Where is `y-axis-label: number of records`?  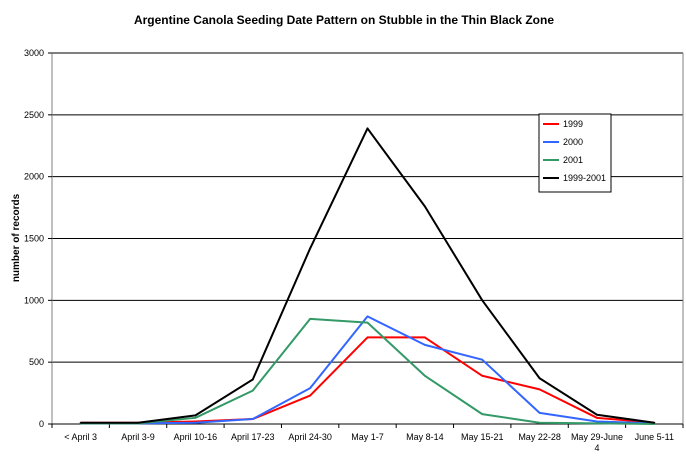 y-axis-label: number of records is located at coordinates (16, 237).